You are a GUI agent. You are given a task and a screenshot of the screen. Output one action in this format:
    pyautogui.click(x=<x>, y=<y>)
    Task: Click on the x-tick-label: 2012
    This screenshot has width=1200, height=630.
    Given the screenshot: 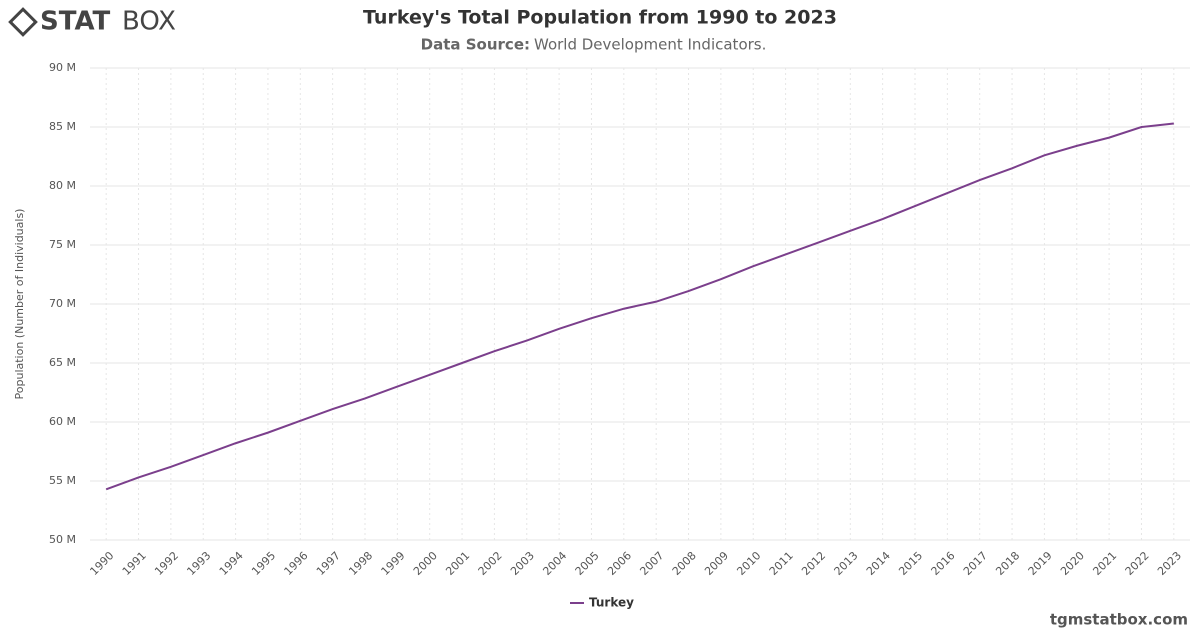 What is the action you would take?
    pyautogui.click(x=813, y=563)
    